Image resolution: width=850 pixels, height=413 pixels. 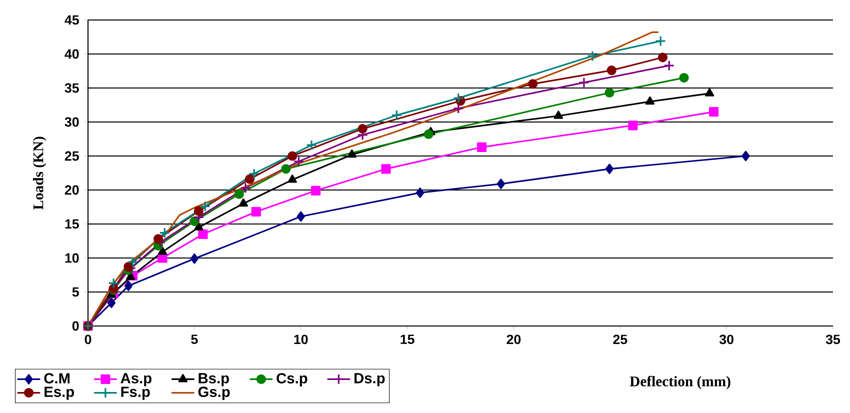 I want to click on legend-label: Es.p, so click(x=59, y=393).